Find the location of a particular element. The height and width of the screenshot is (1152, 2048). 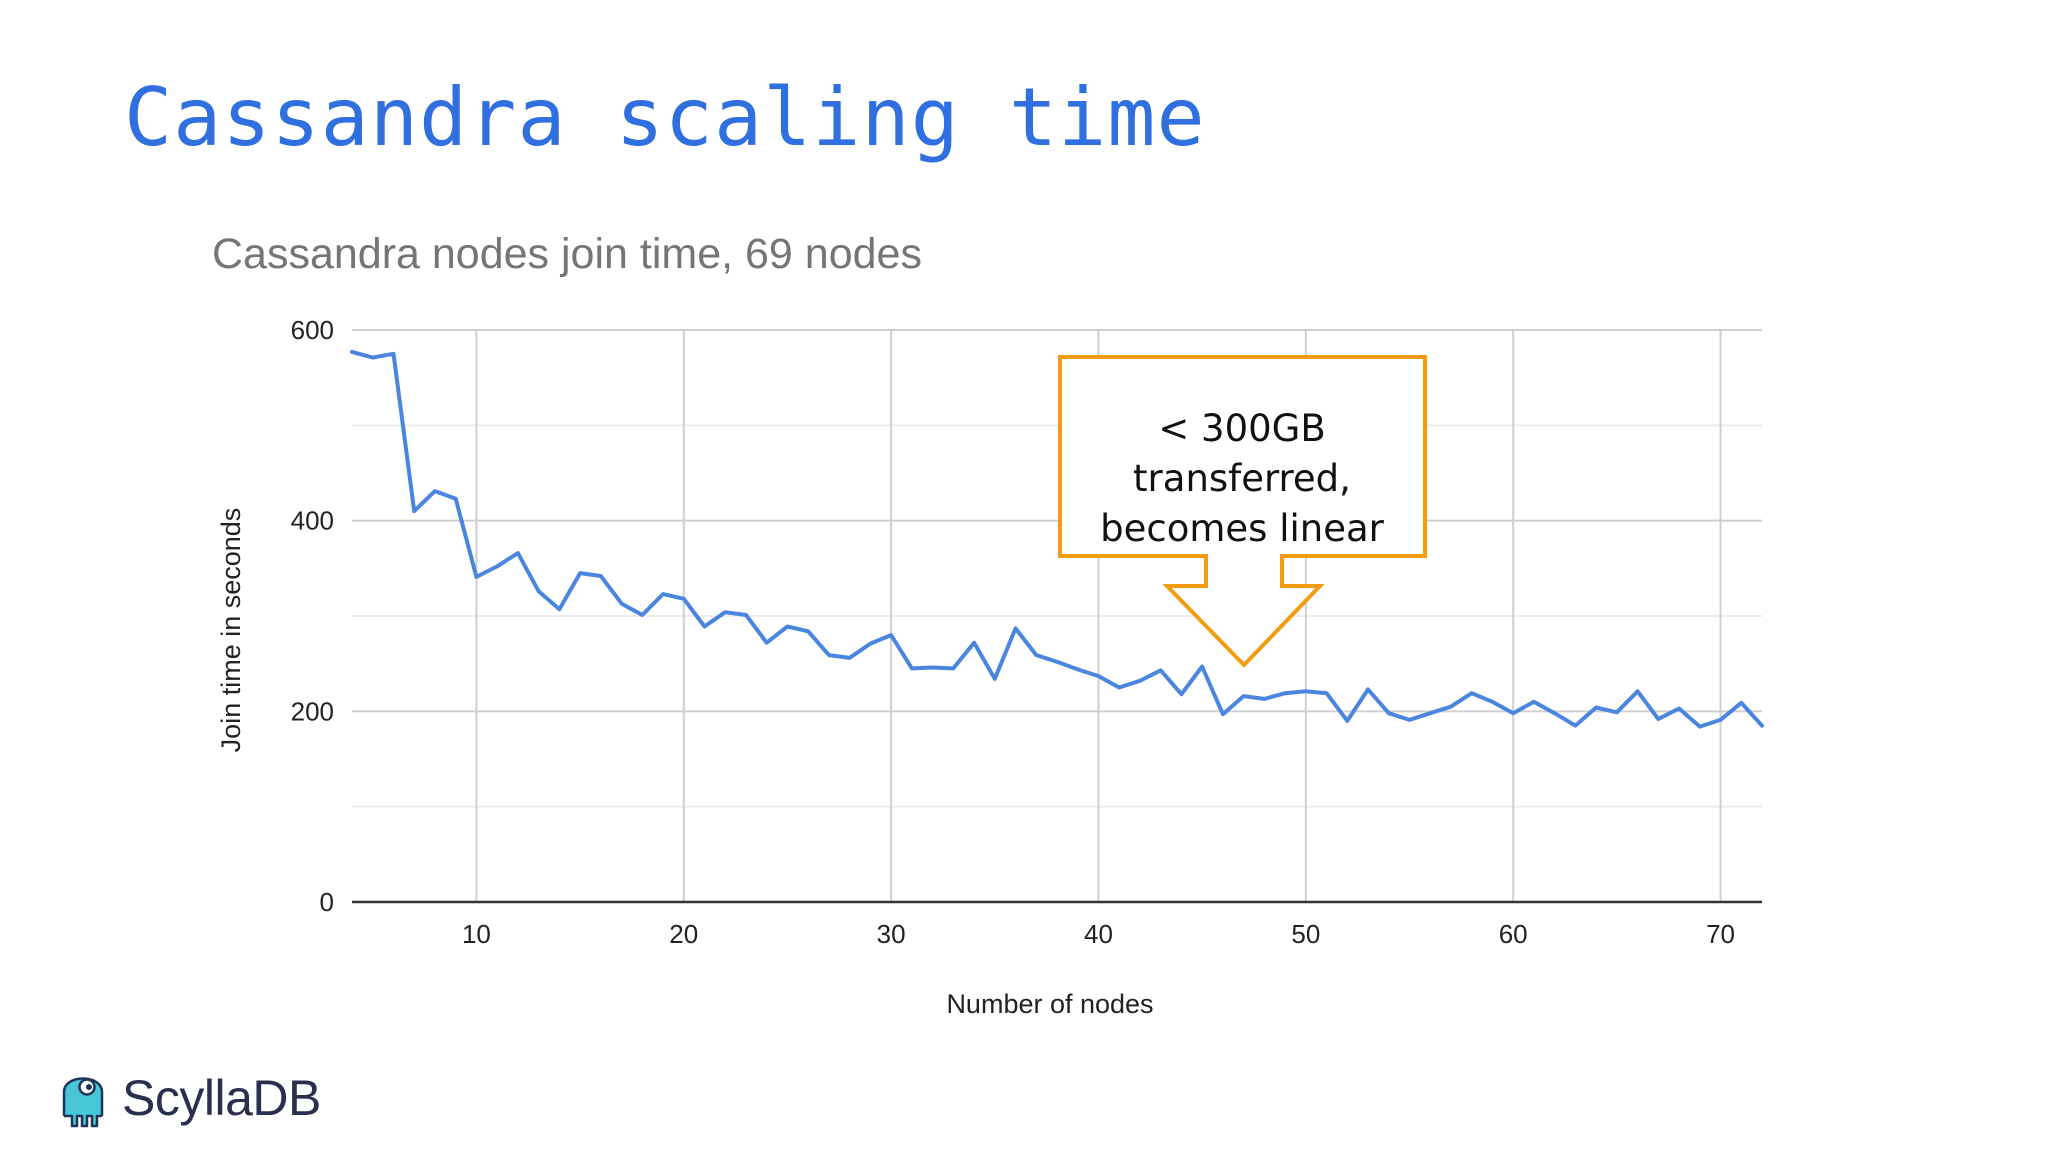

y-tick-label: 600 is located at coordinates (312, 330).